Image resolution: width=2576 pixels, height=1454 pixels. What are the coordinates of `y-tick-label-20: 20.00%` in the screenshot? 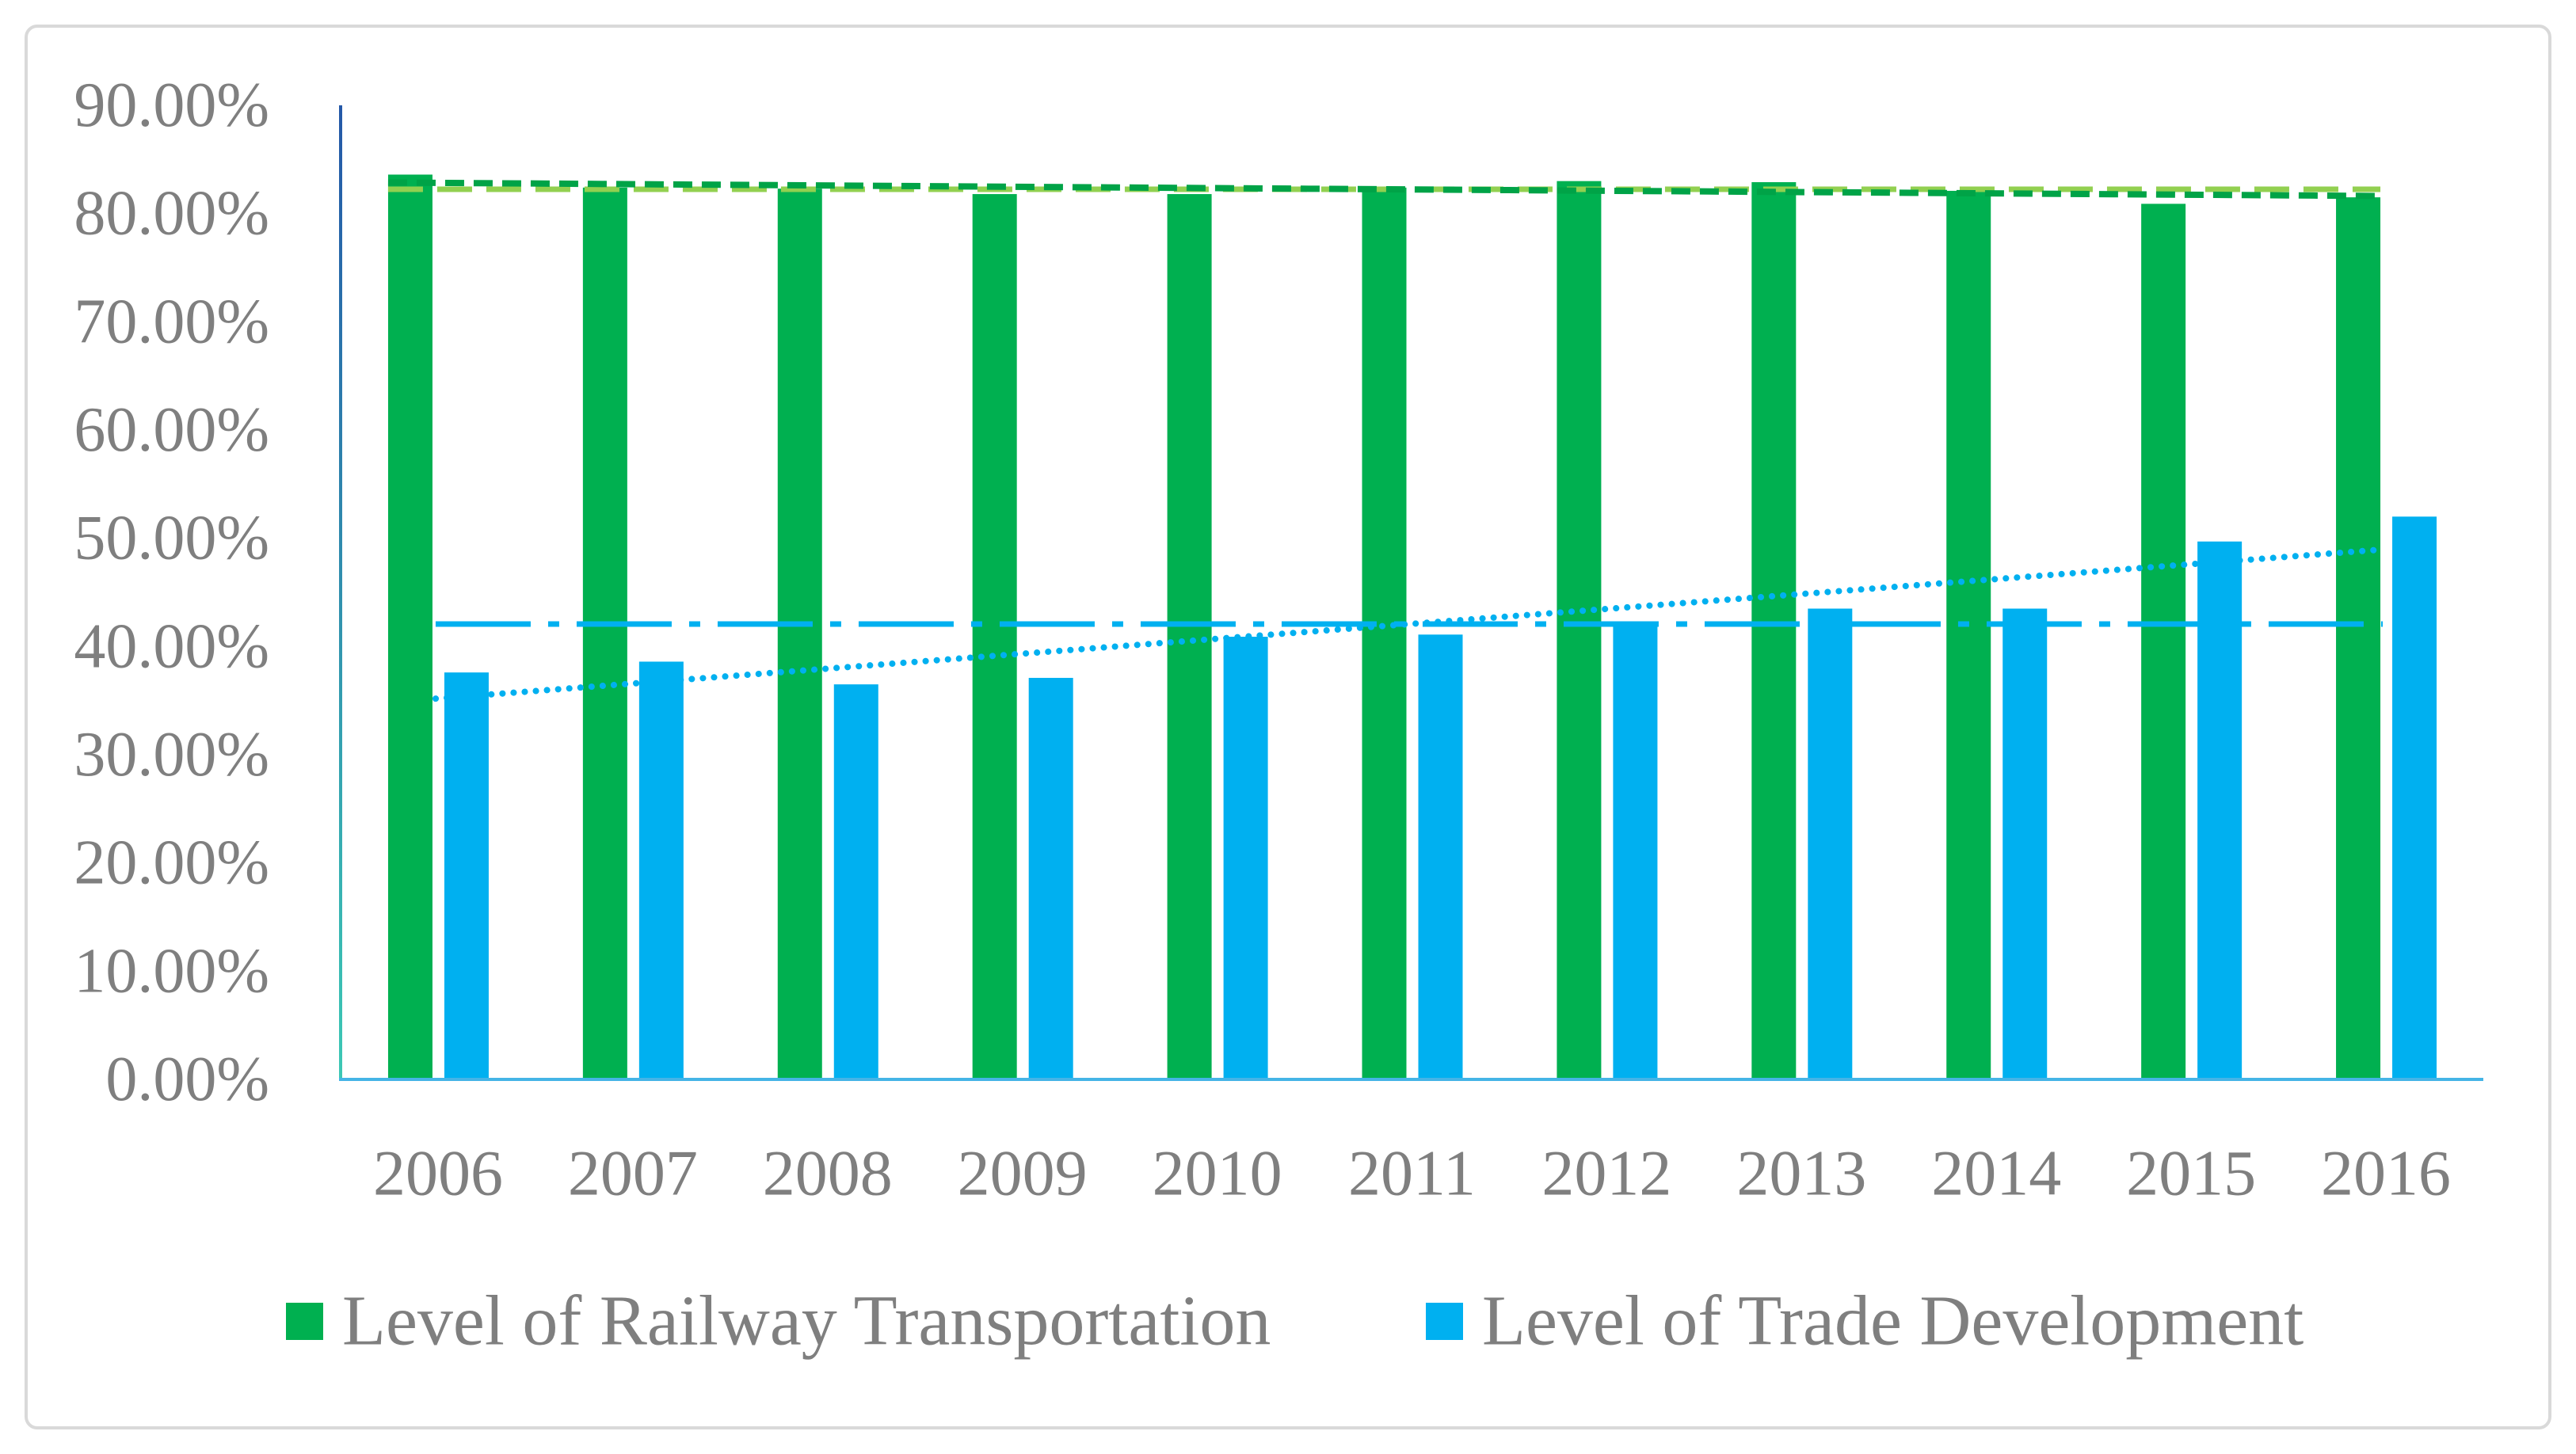 It's located at (171, 863).